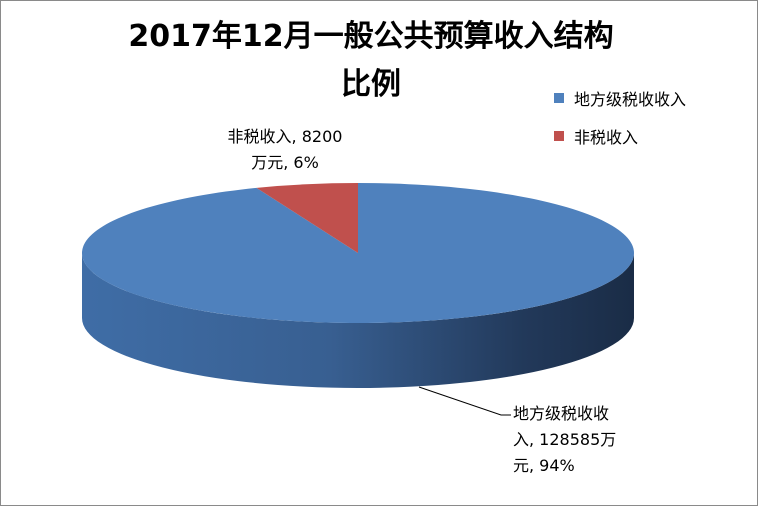  What do you see at coordinates (371, 36) in the screenshot?
I see `chart-title-line1: 2017年12月一般公共预算收入结构` at bounding box center [371, 36].